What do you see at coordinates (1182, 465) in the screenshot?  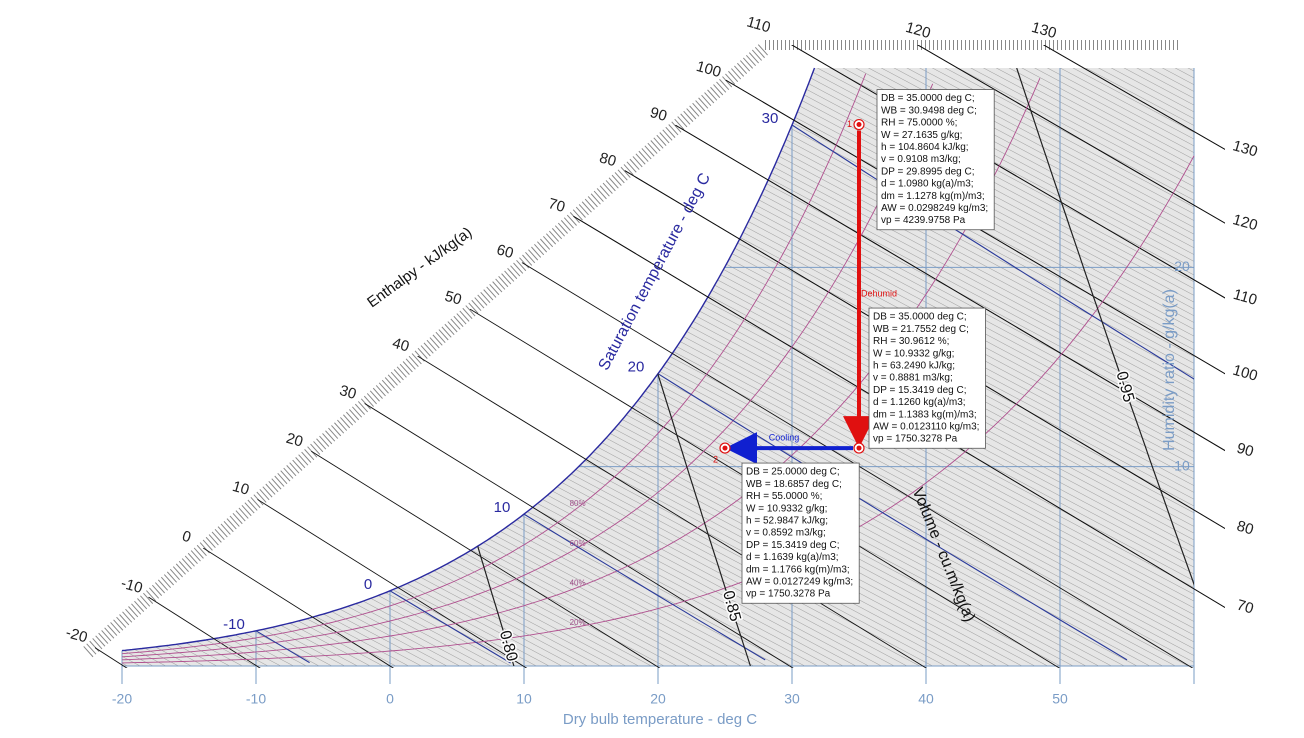 I see `y-tick-label: 10` at bounding box center [1182, 465].